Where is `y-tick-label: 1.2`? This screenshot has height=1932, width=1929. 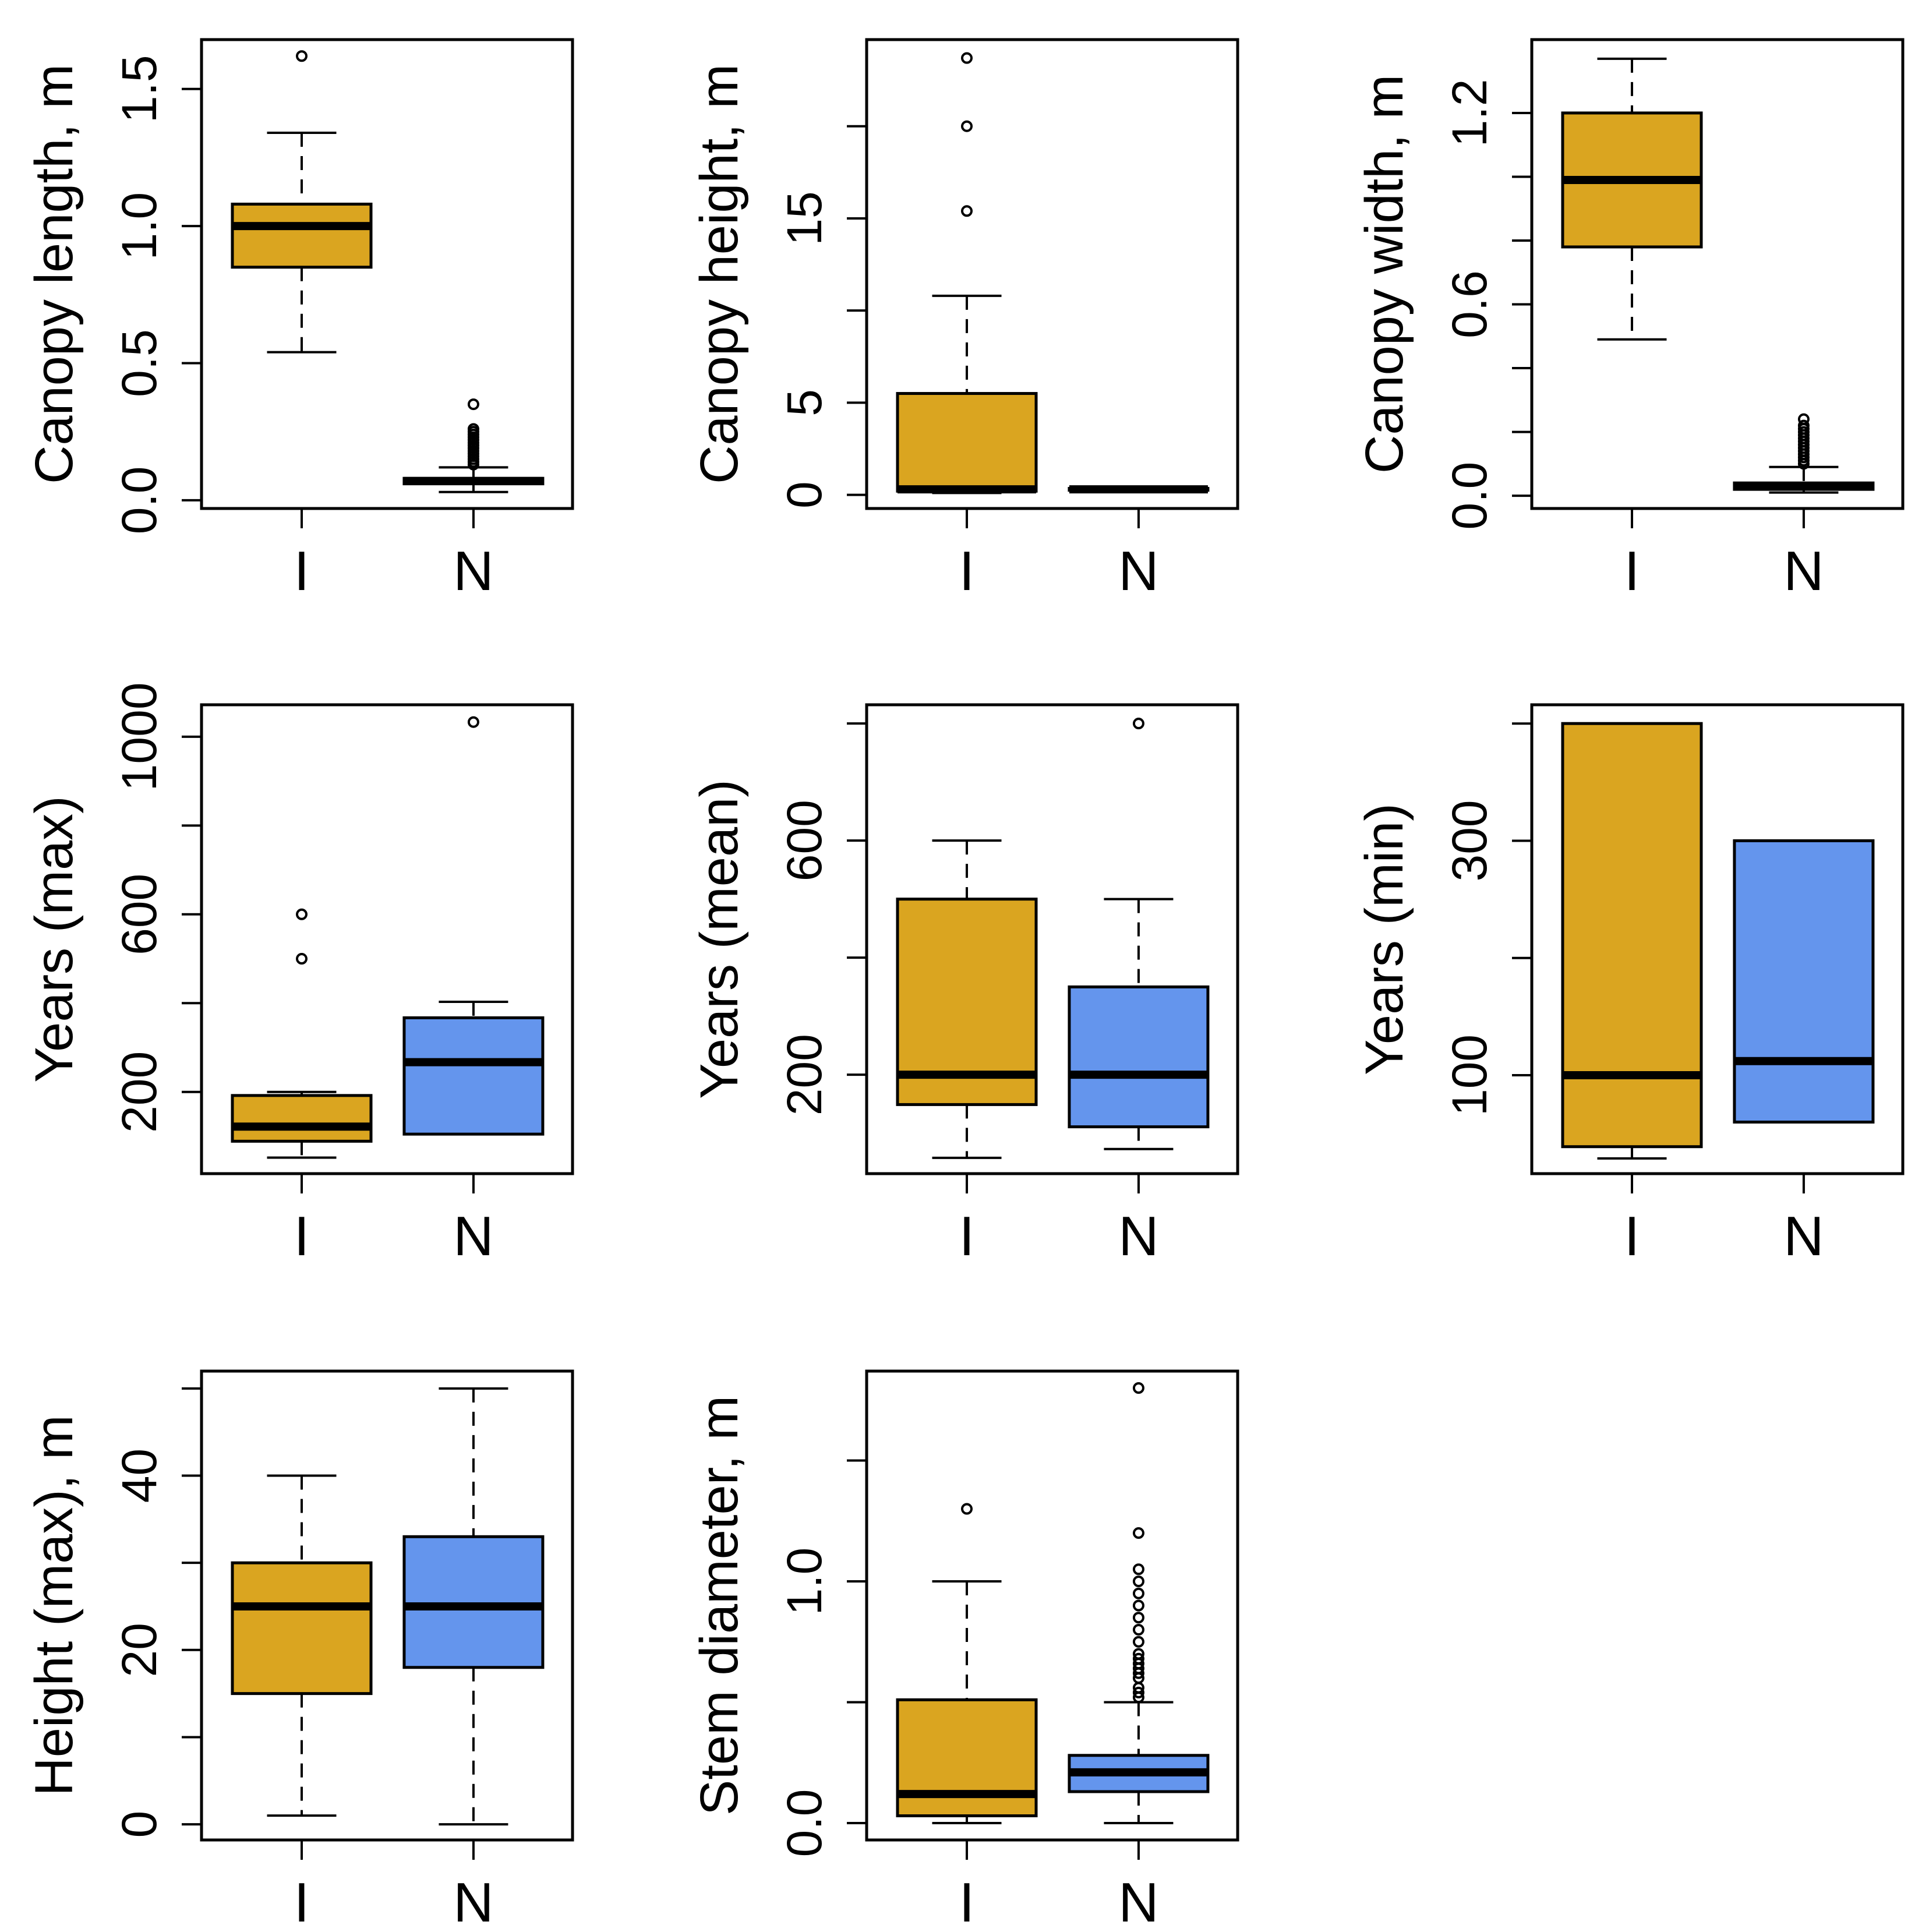 y-tick-label: 1.2 is located at coordinates (1469, 113).